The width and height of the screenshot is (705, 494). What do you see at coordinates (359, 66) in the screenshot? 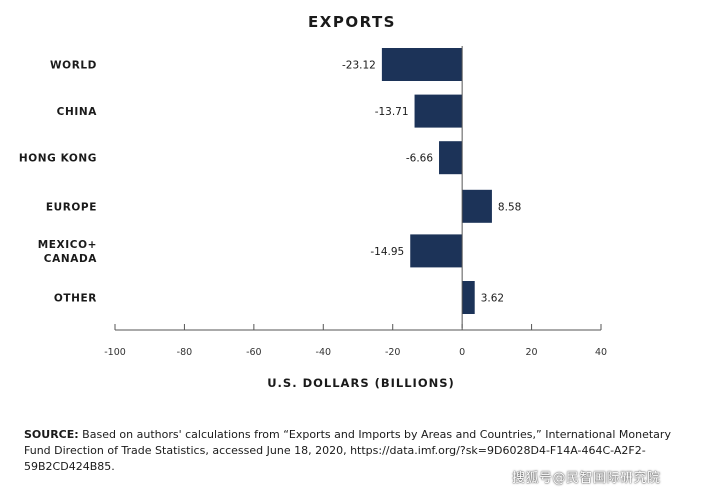
I see `value-label: -23.12` at bounding box center [359, 66].